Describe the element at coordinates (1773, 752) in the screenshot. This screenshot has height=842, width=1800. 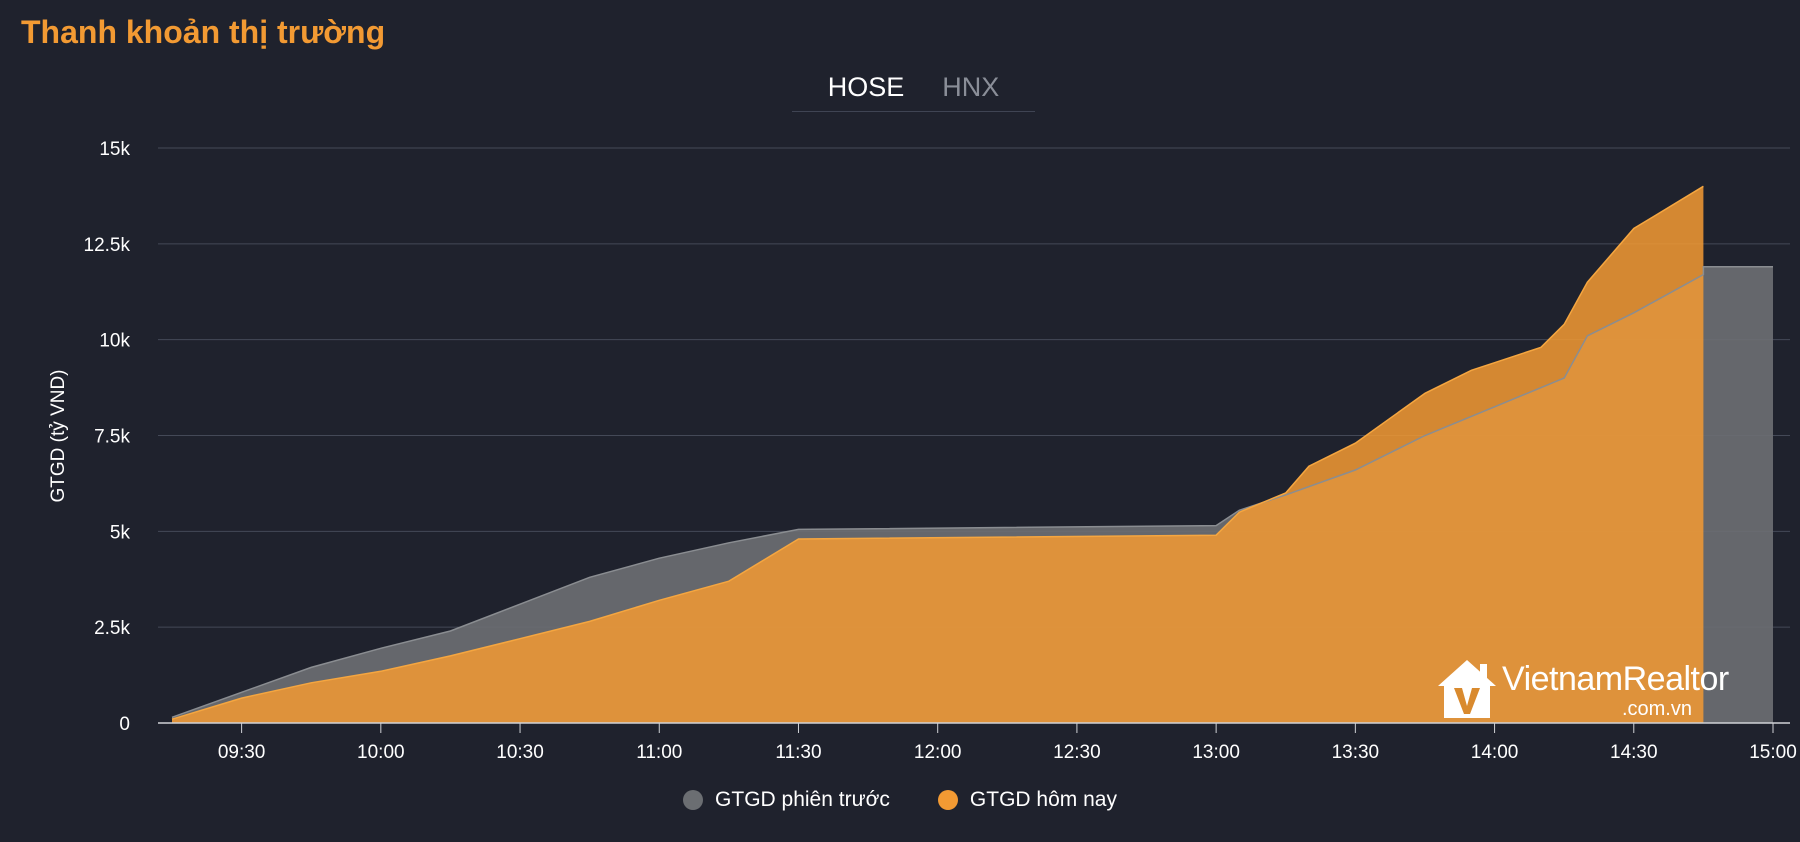
I see `x-tick-label: 15:00` at that location.